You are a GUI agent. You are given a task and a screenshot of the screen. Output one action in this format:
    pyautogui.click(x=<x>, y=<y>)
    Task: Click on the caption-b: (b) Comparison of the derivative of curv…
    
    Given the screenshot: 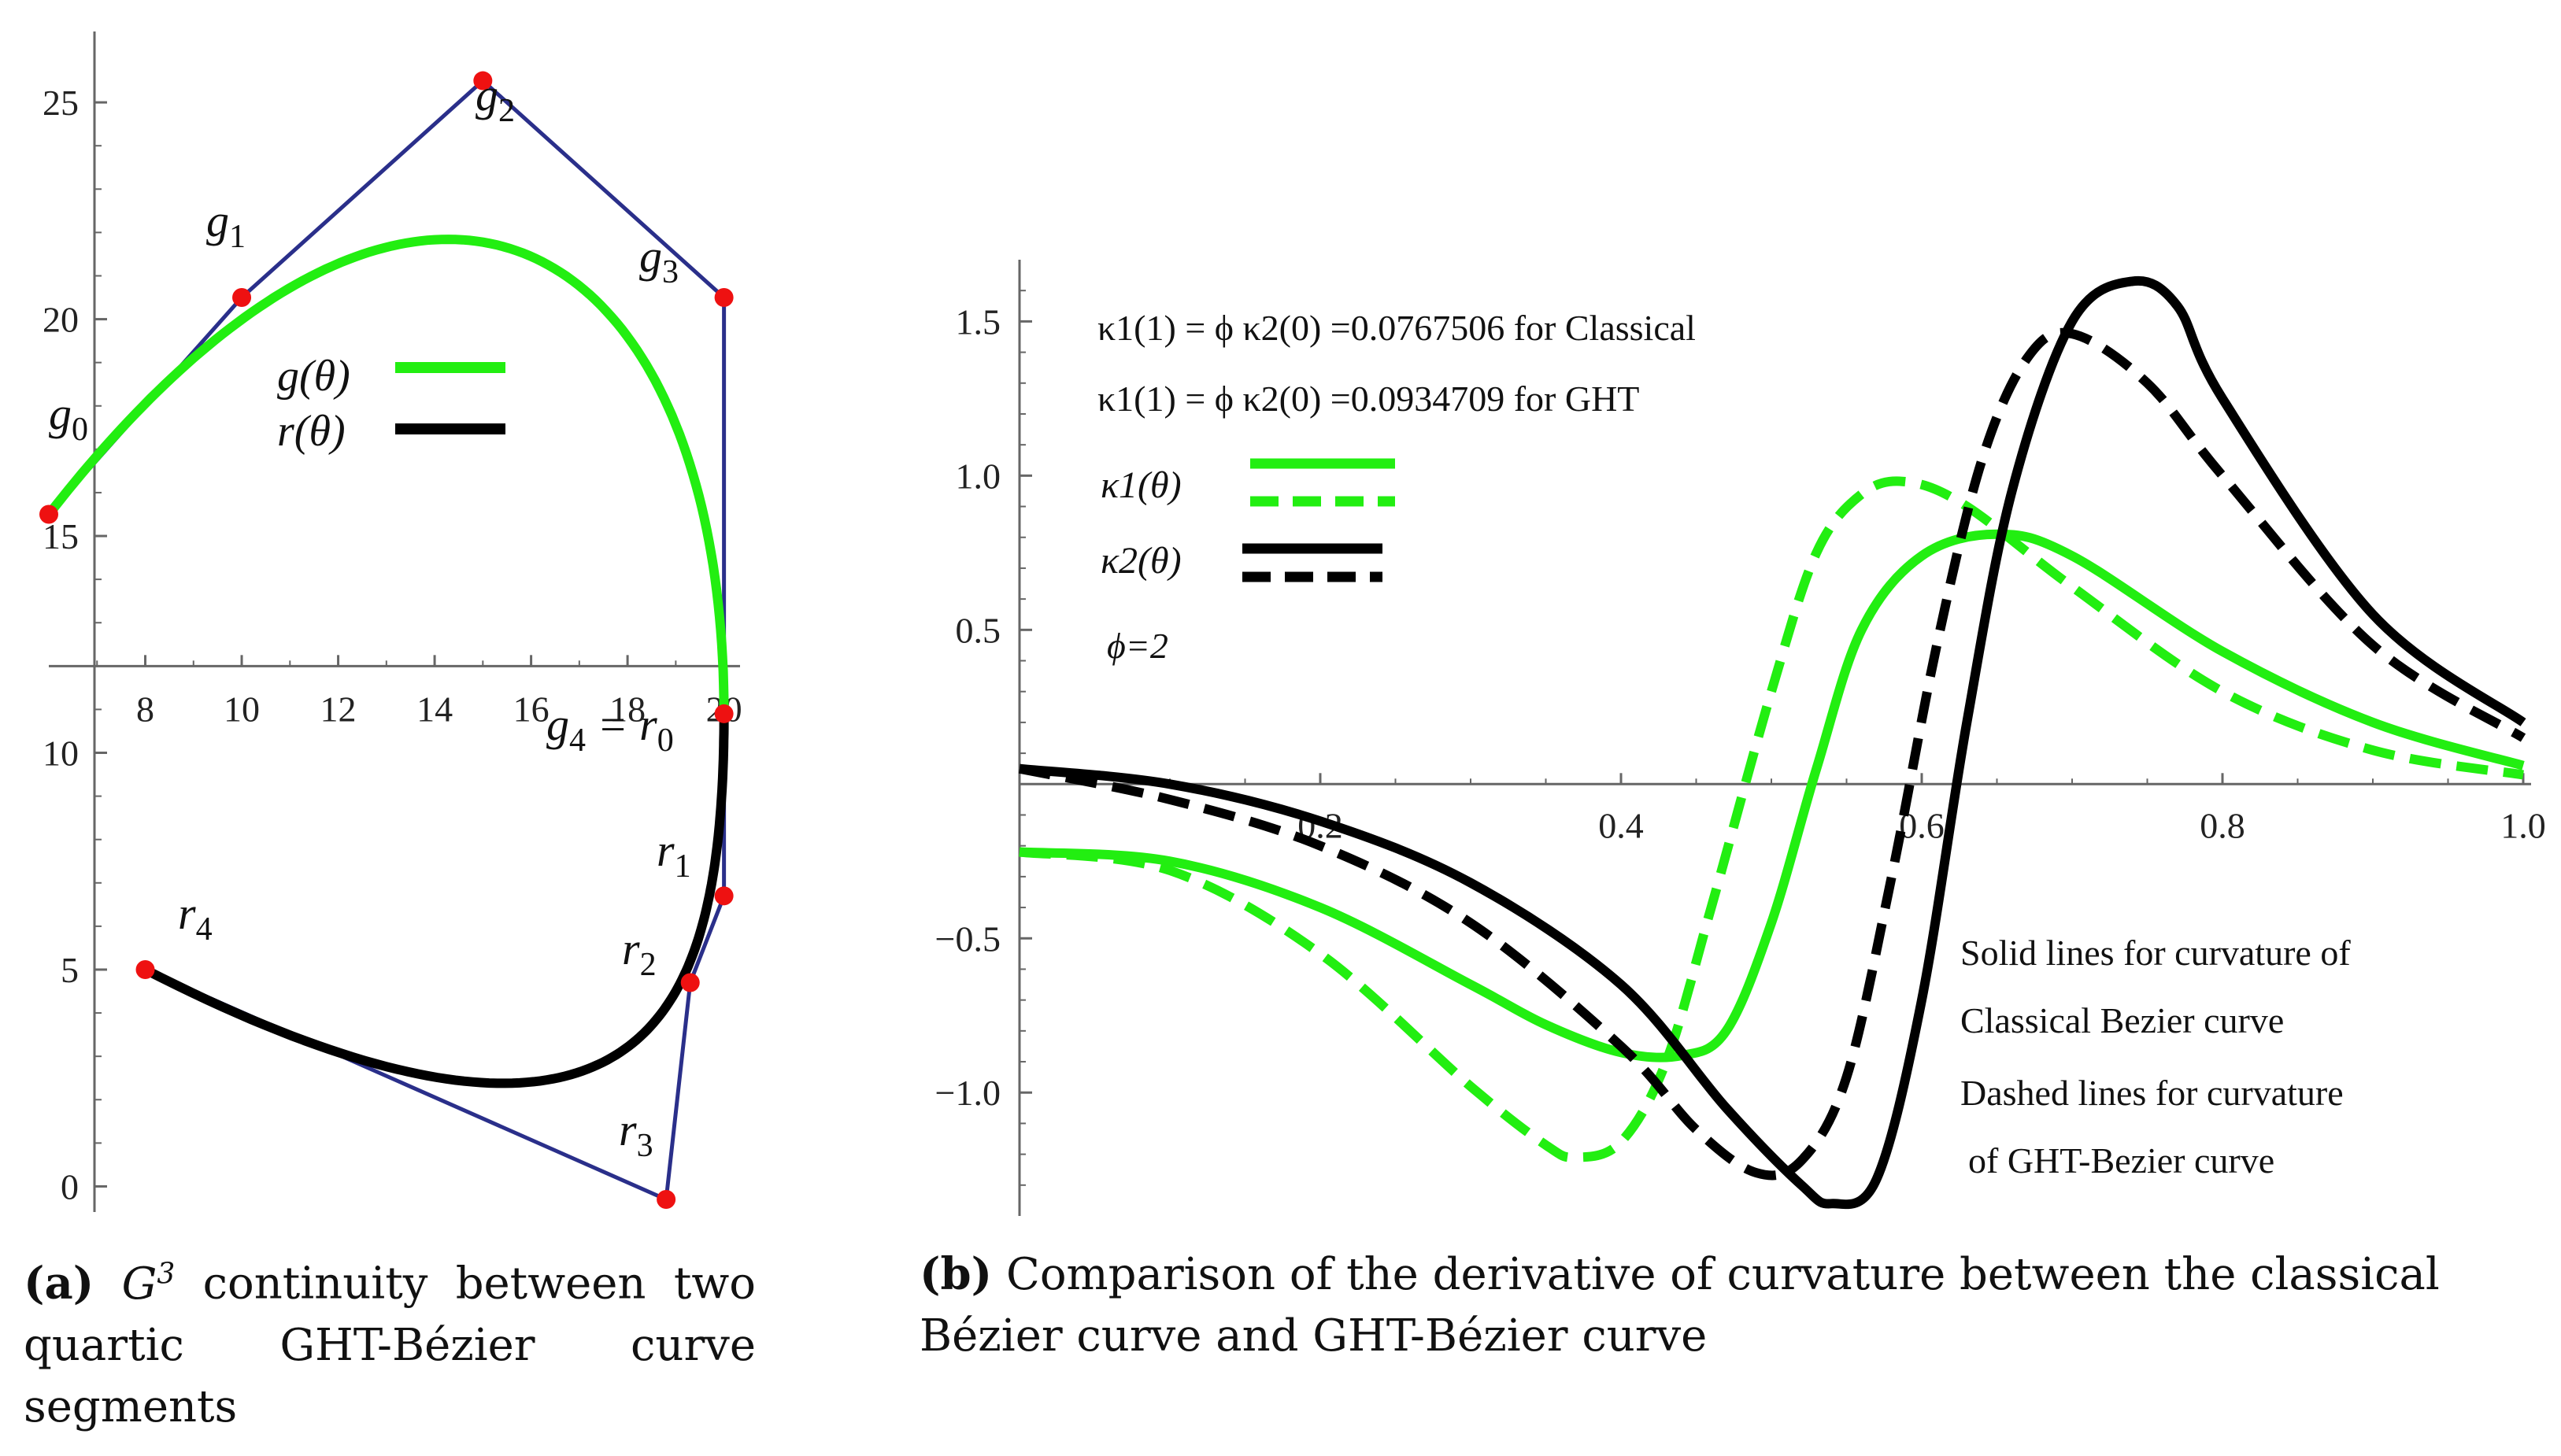 What is the action you would take?
    pyautogui.click(x=1734, y=1305)
    